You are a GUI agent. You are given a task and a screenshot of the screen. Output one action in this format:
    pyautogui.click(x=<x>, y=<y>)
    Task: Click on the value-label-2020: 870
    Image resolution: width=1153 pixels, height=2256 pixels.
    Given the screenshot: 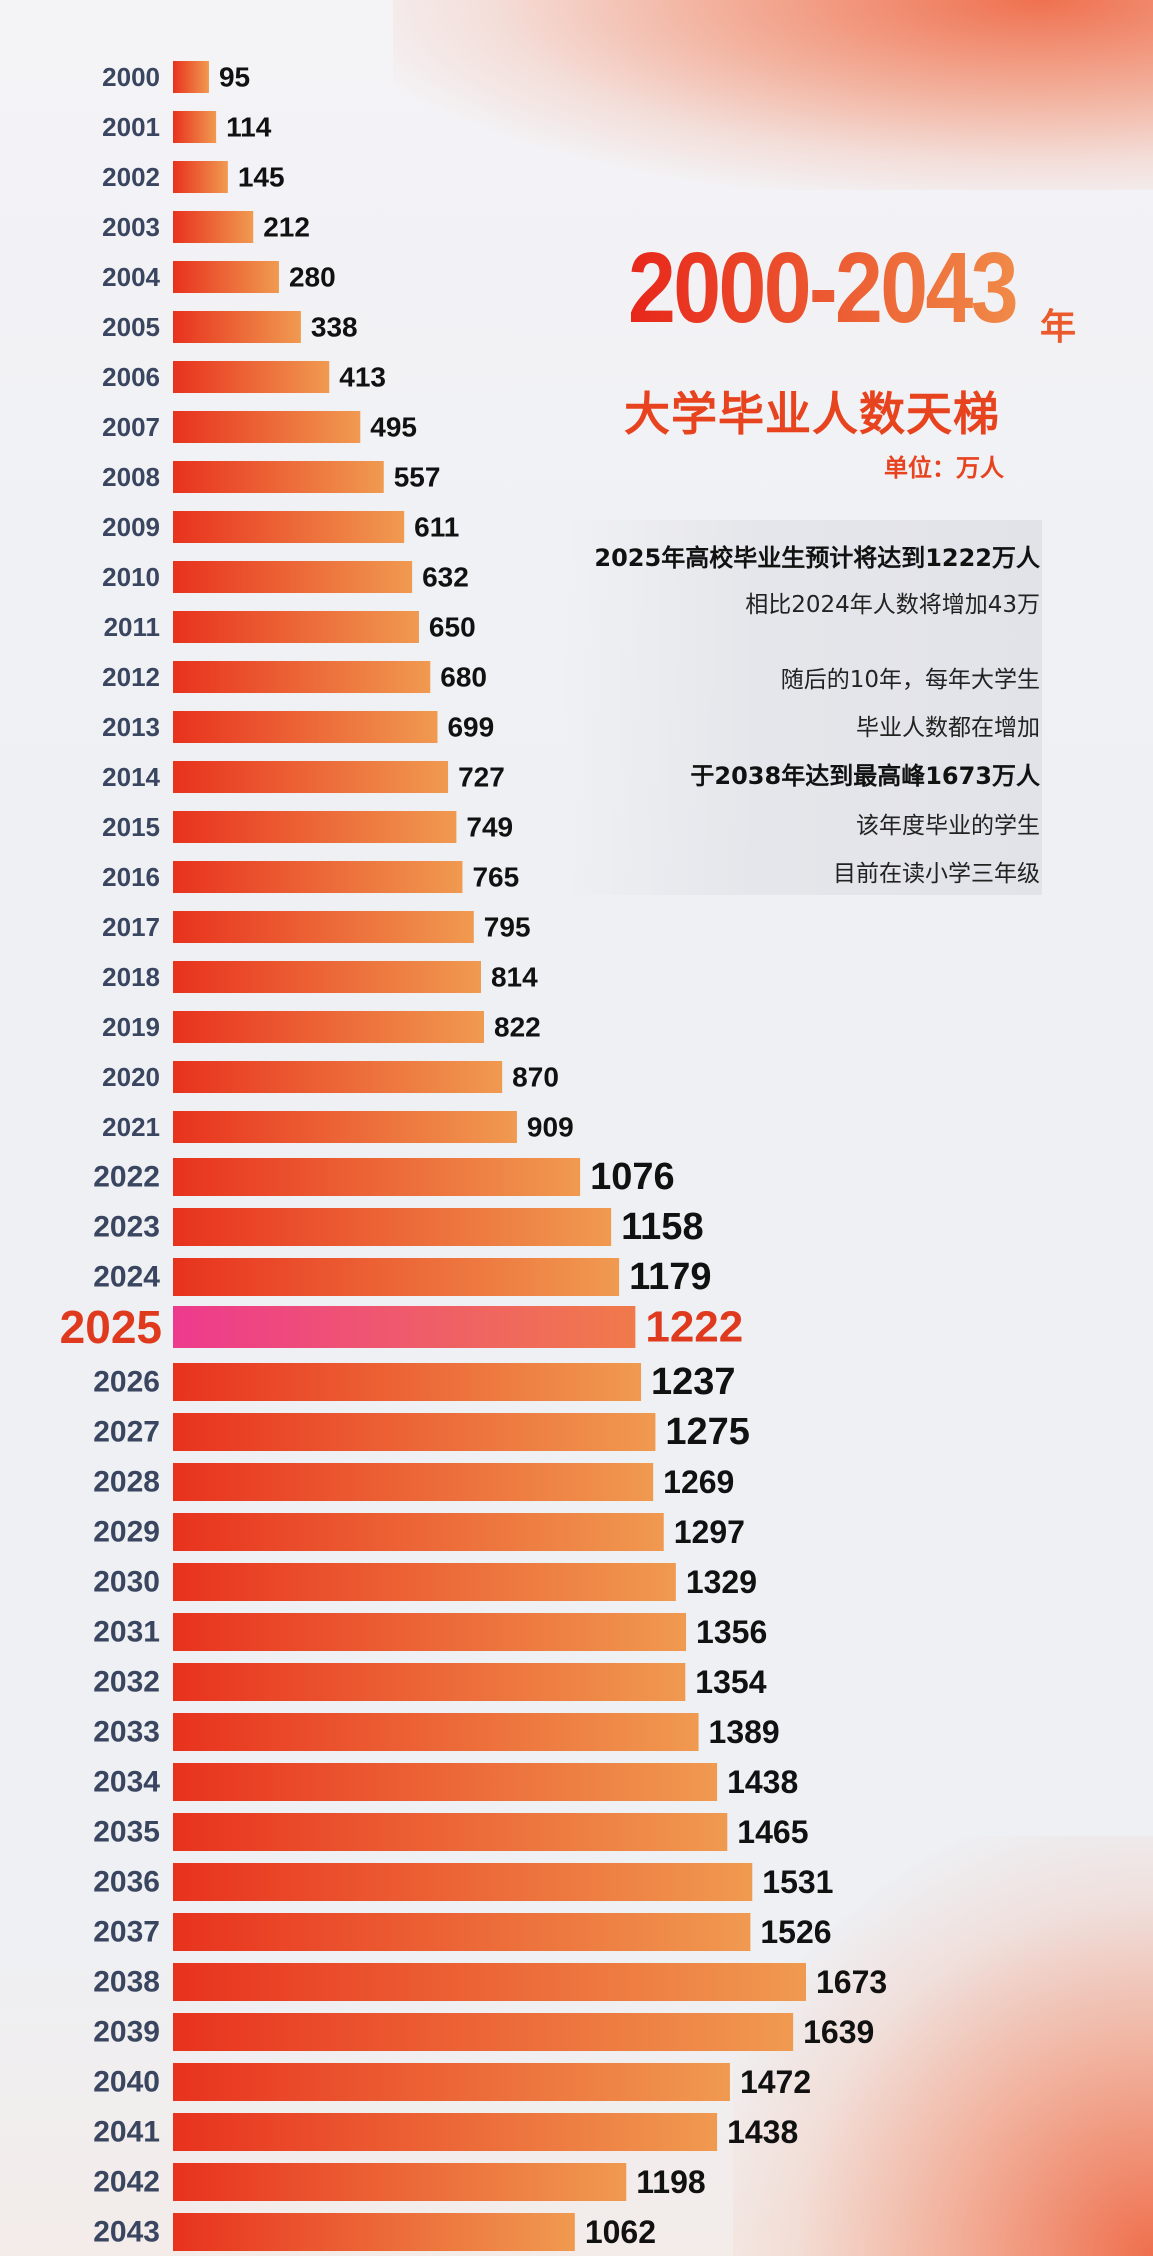 What is the action you would take?
    pyautogui.click(x=535, y=1077)
    